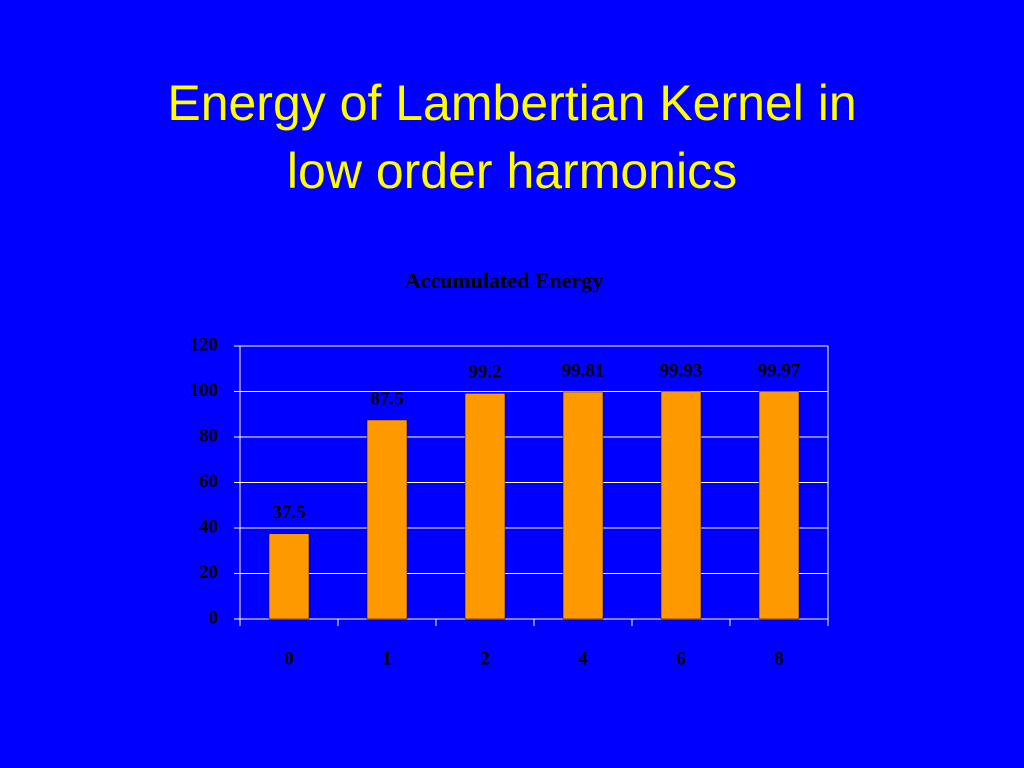 The height and width of the screenshot is (768, 1024). Describe the element at coordinates (288, 512) in the screenshot. I see `value-label: 37.5` at that location.